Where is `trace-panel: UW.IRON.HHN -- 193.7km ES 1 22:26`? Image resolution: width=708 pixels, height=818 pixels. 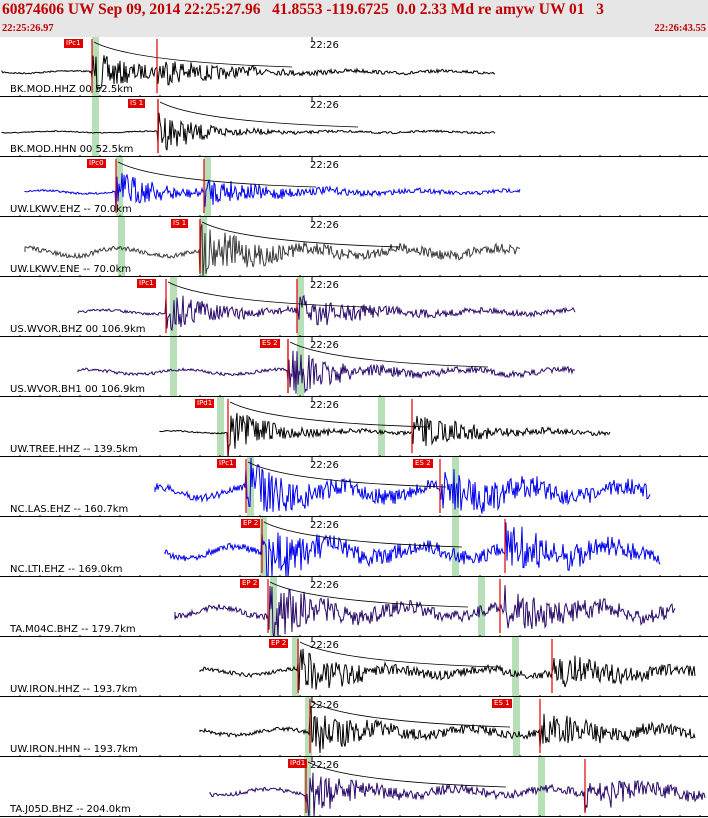
trace-panel: UW.IRON.HHN -- 193.7km ES 1 22:26 is located at coordinates (354, 727).